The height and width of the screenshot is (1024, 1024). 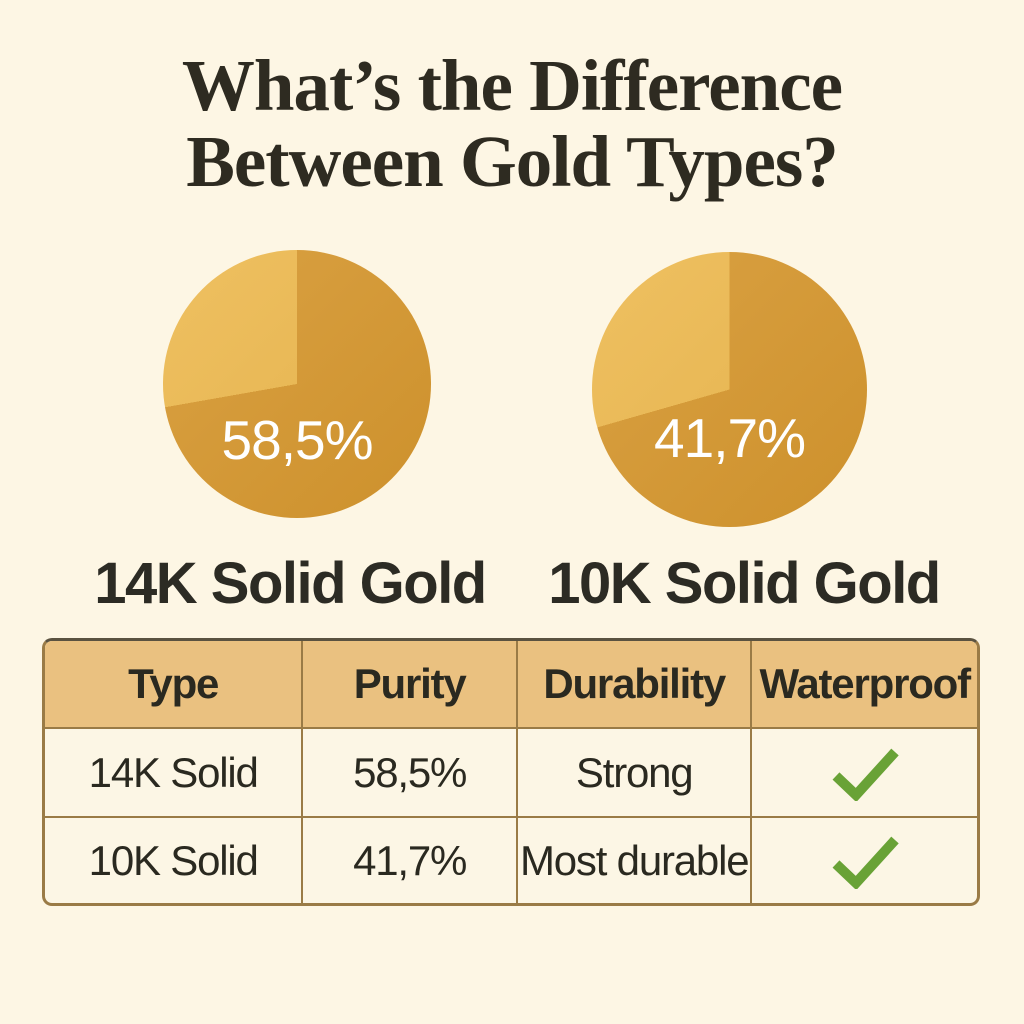 What do you see at coordinates (297, 440) in the screenshot?
I see `pie-chart-14k-percent-label: 58,5%` at bounding box center [297, 440].